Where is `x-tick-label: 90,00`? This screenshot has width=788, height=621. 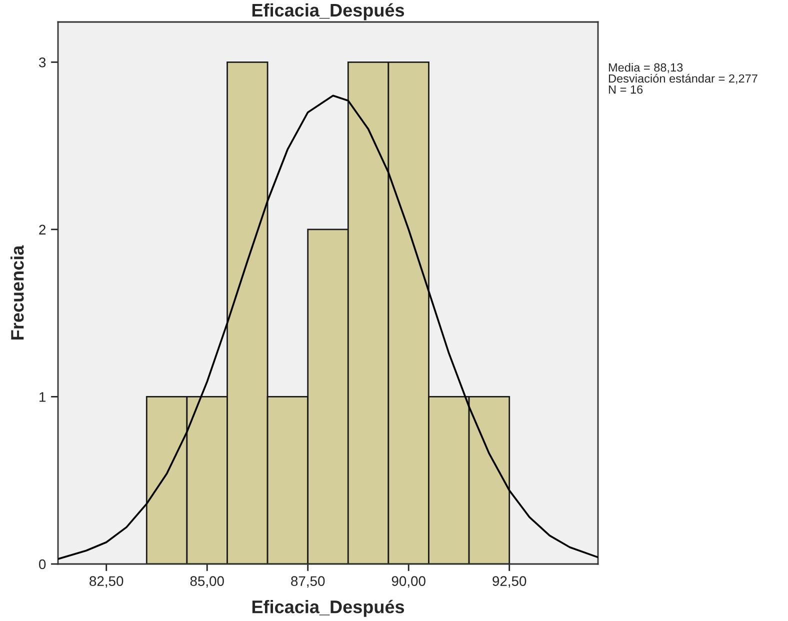 x-tick-label: 90,00 is located at coordinates (409, 582).